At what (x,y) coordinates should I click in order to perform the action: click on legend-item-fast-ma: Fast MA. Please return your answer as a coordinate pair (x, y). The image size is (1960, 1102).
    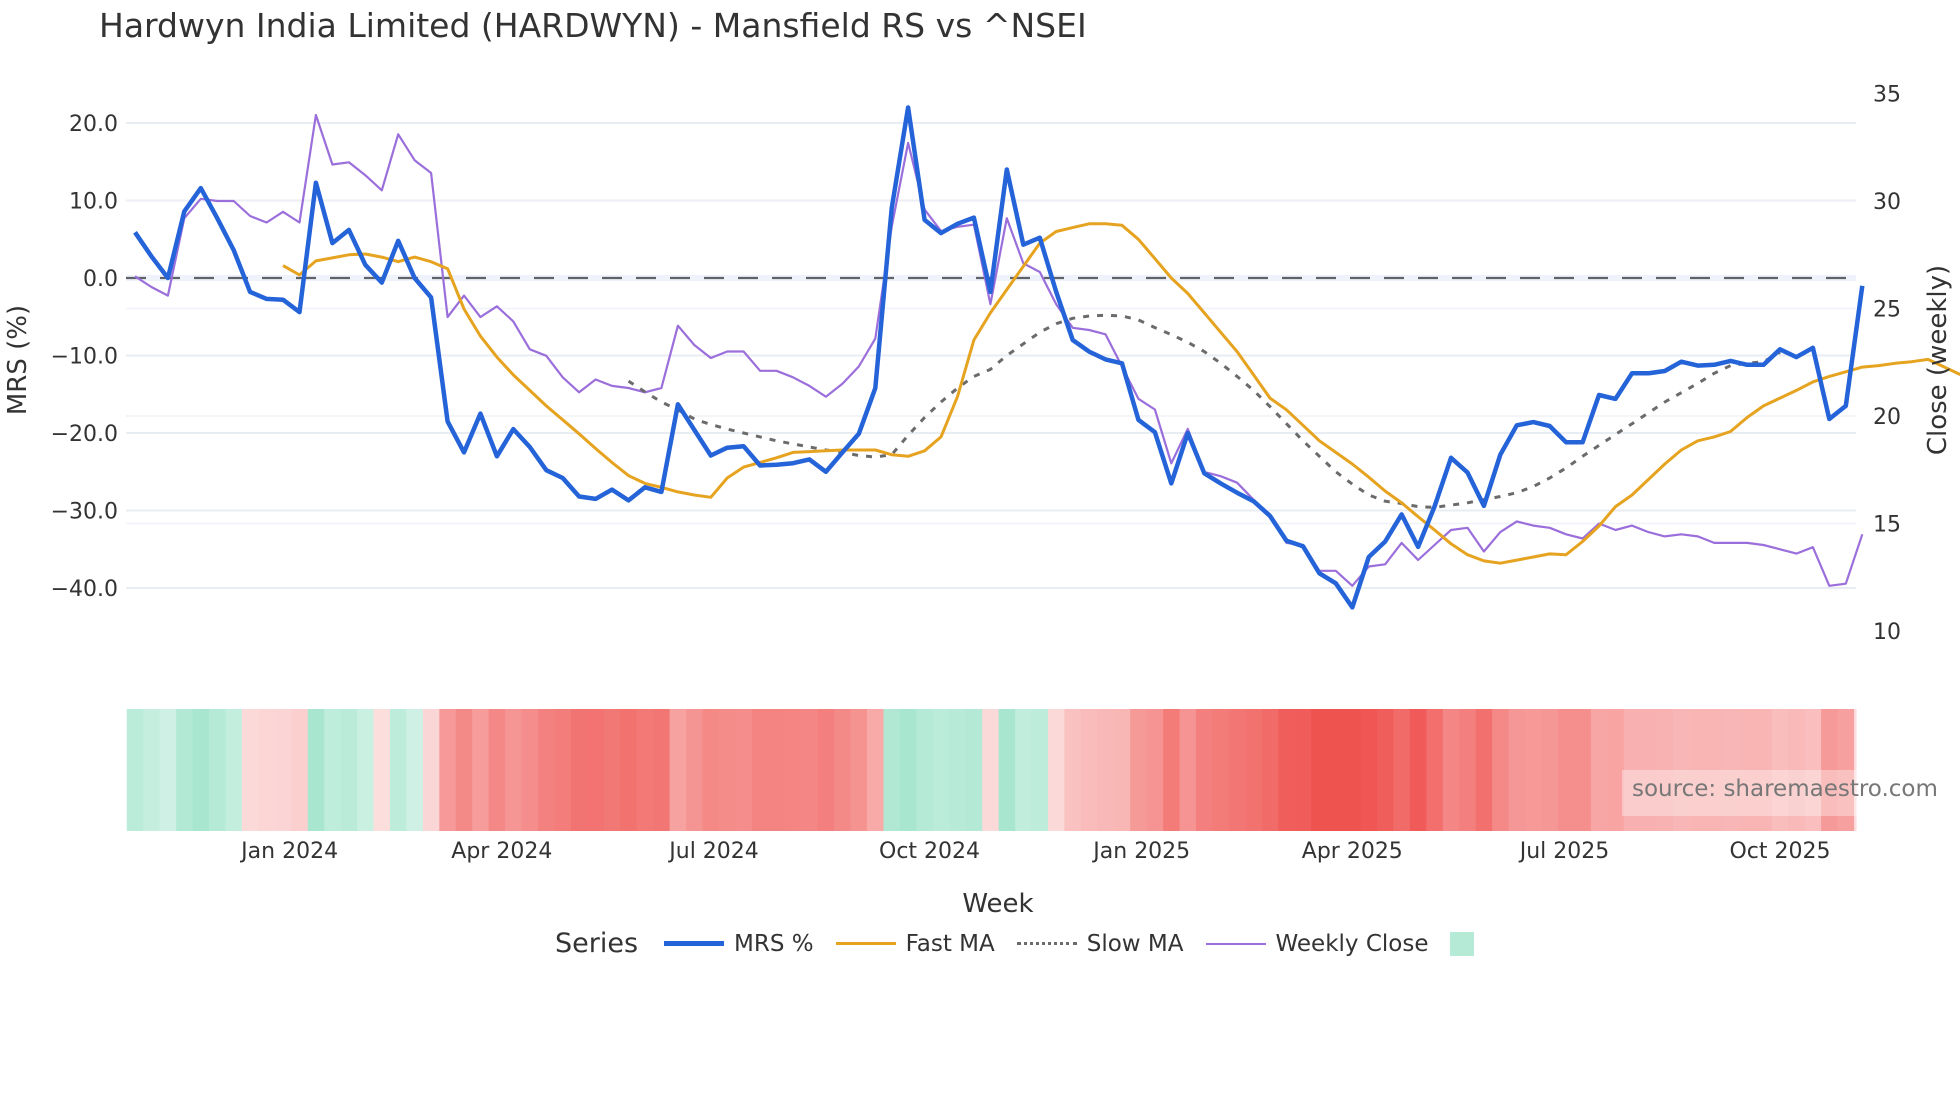
    Looking at the image, I should click on (915, 944).